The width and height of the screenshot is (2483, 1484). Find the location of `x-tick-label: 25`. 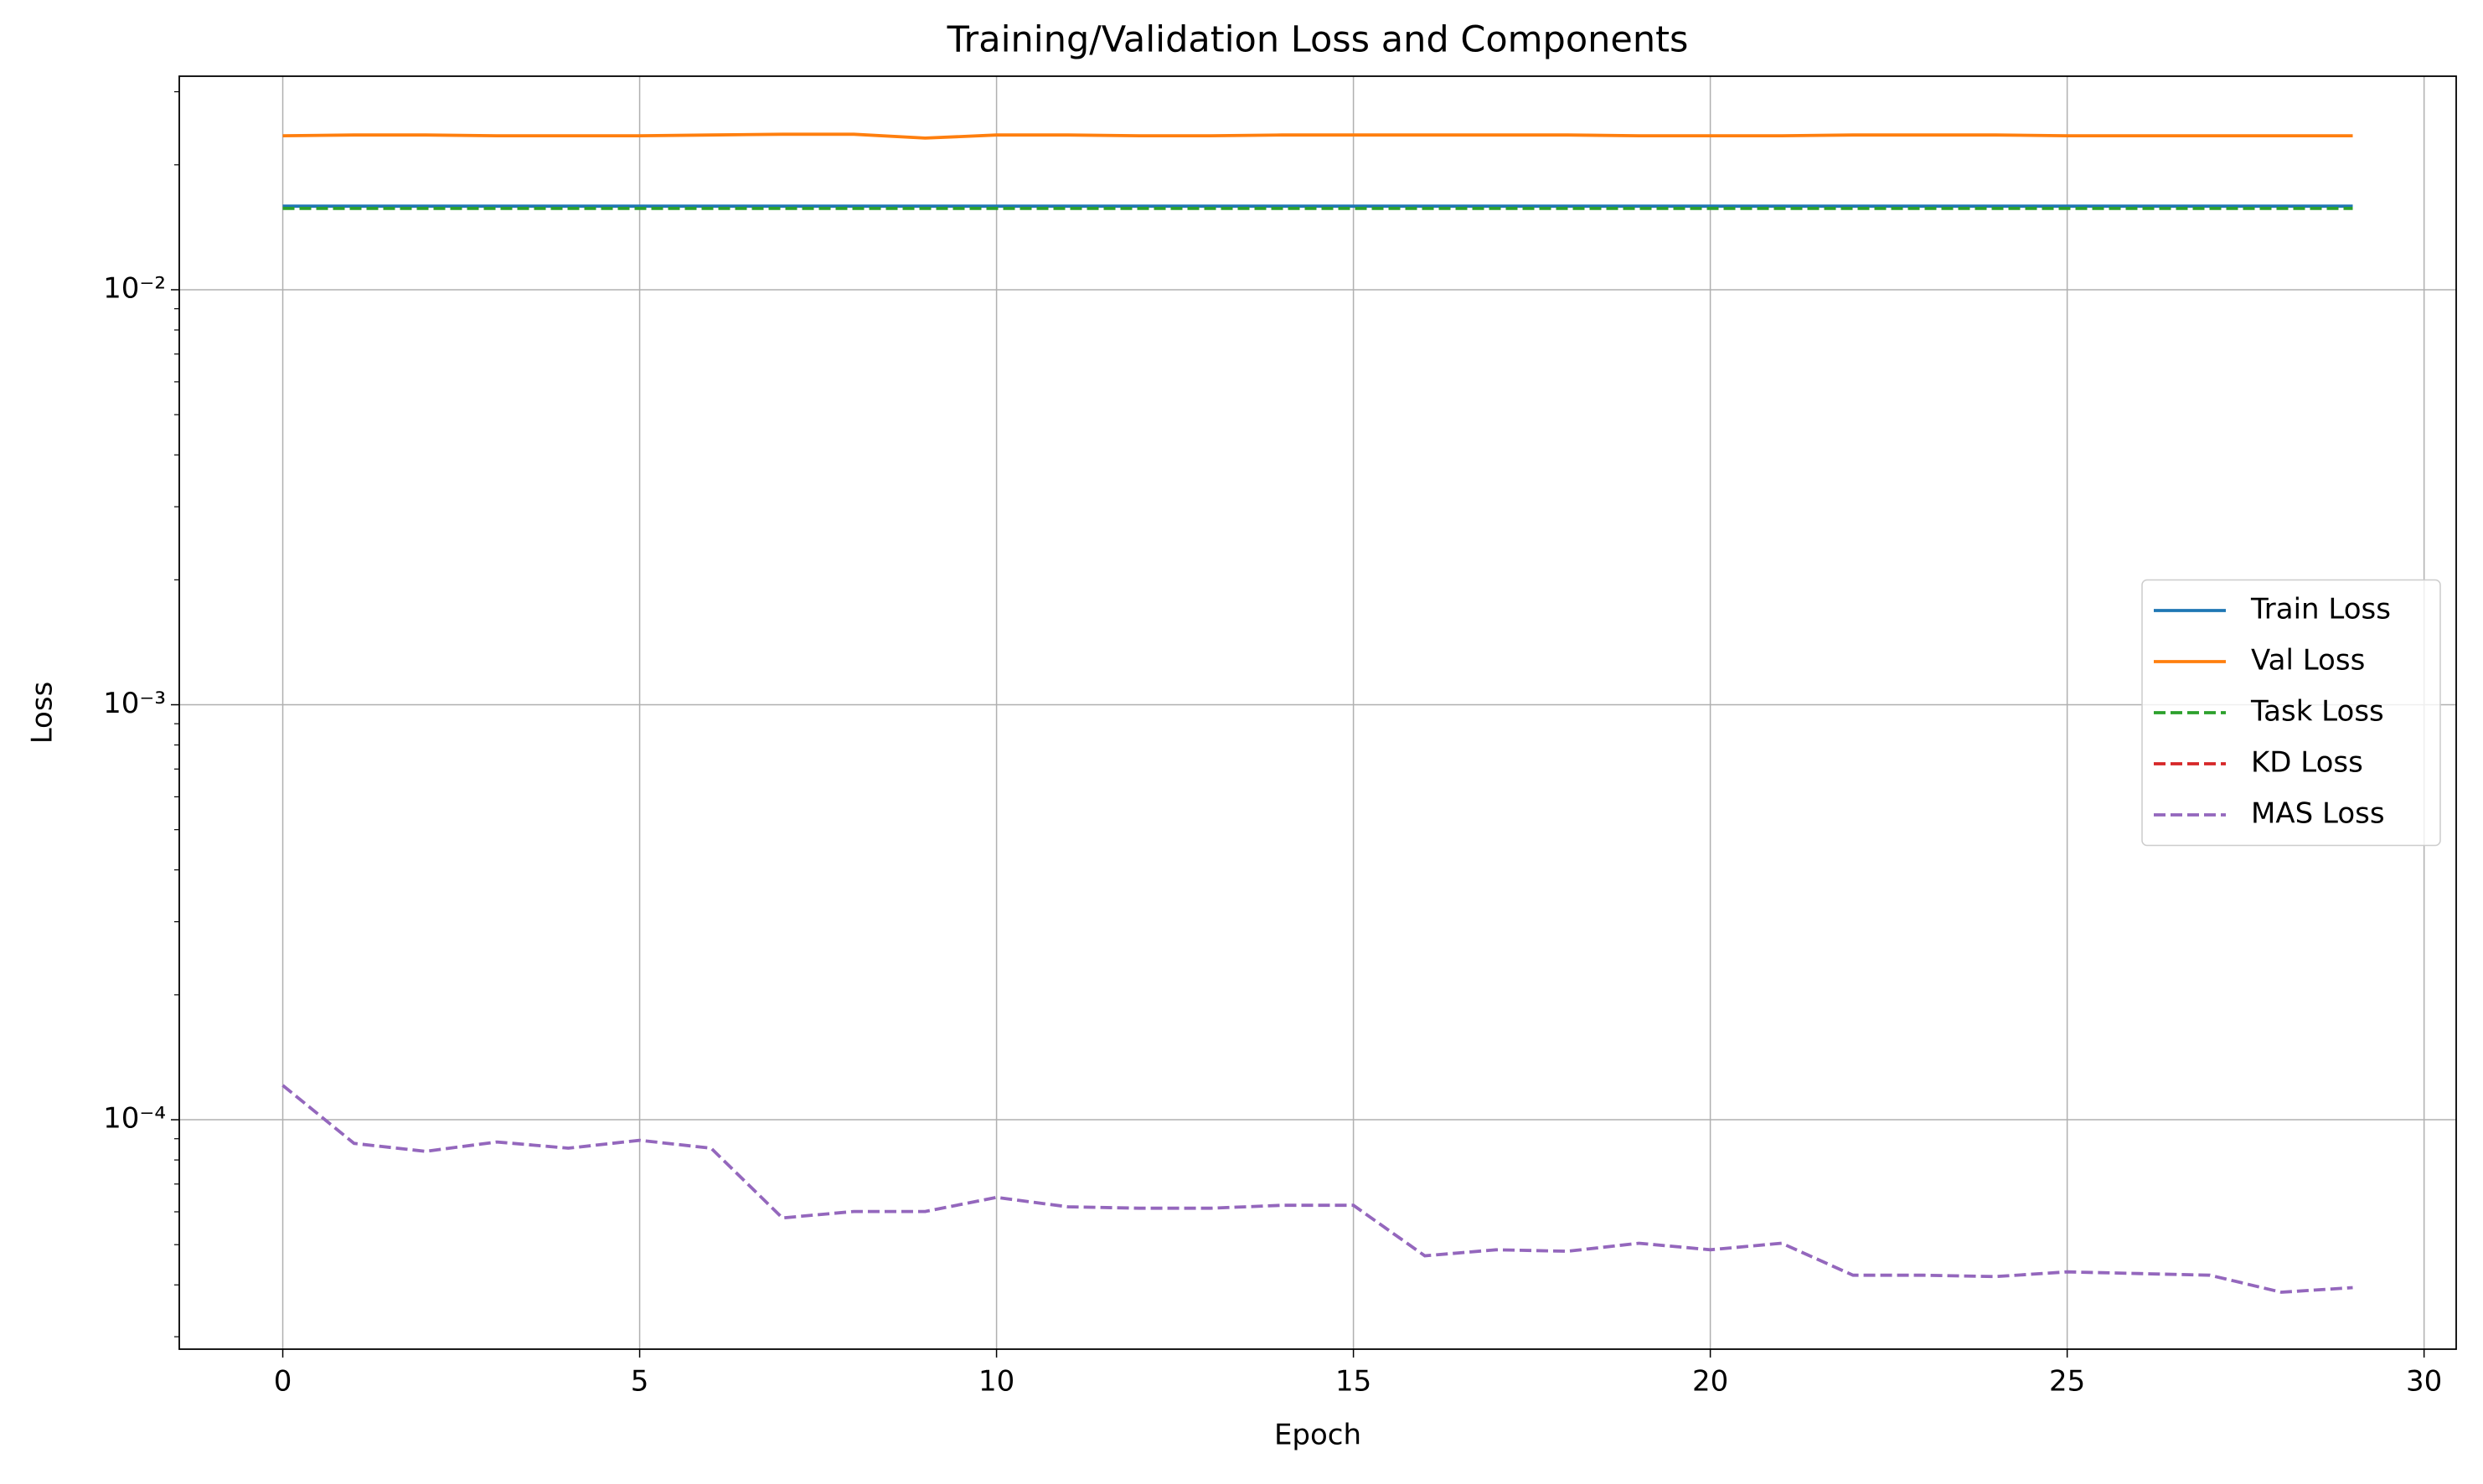

x-tick-label: 25 is located at coordinates (2067, 1382).